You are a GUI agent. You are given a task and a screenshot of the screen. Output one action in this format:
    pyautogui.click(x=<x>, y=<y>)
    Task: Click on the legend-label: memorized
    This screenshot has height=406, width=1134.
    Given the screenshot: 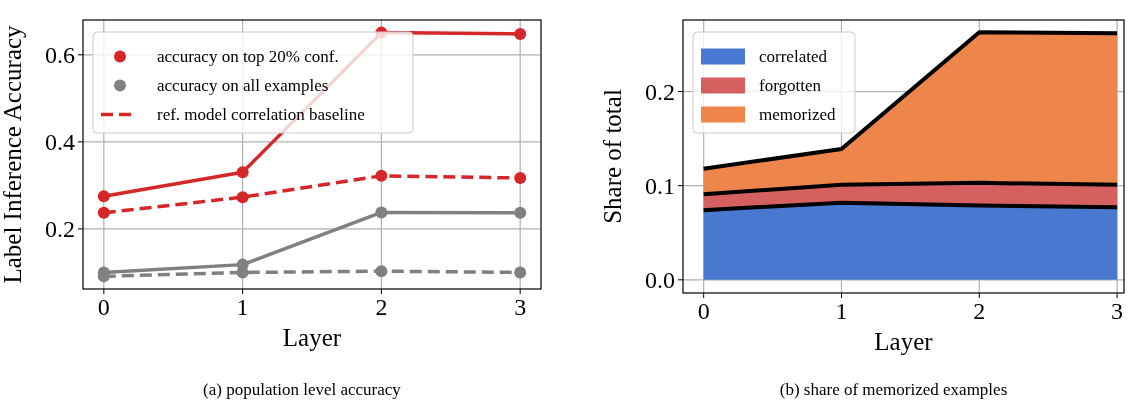 What is the action you would take?
    pyautogui.click(x=797, y=115)
    